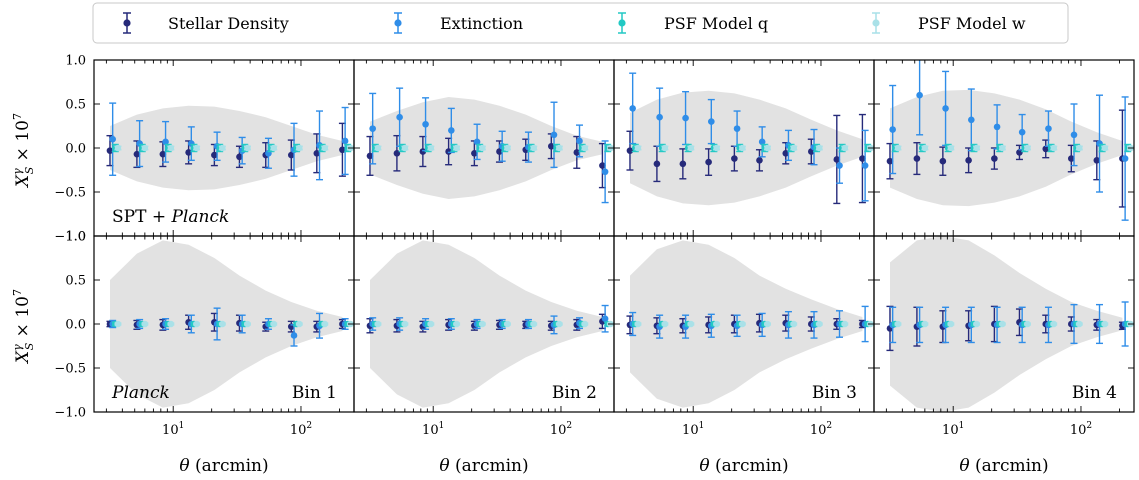  Describe the element at coordinates (483, 466) in the screenshot. I see `xlabel-2: θ (arcmin)` at that location.